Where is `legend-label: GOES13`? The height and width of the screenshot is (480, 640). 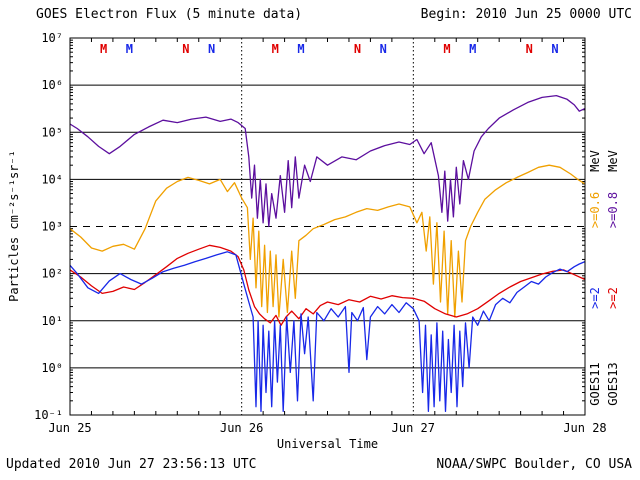
legend-label: GOES13 is located at coordinates (613, 383).